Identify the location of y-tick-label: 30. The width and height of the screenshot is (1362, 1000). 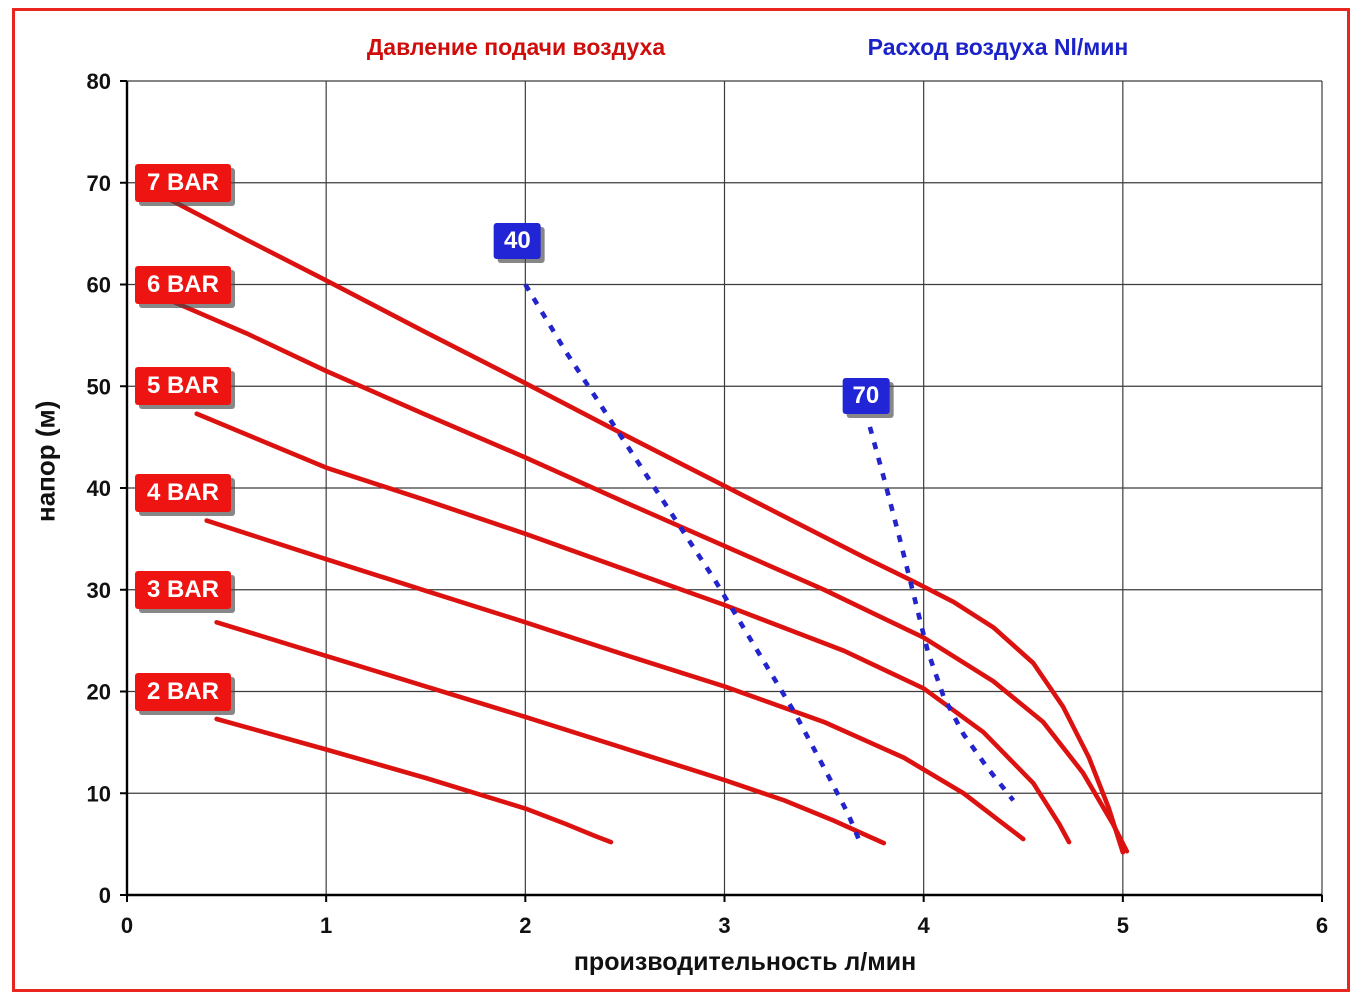
(99, 590).